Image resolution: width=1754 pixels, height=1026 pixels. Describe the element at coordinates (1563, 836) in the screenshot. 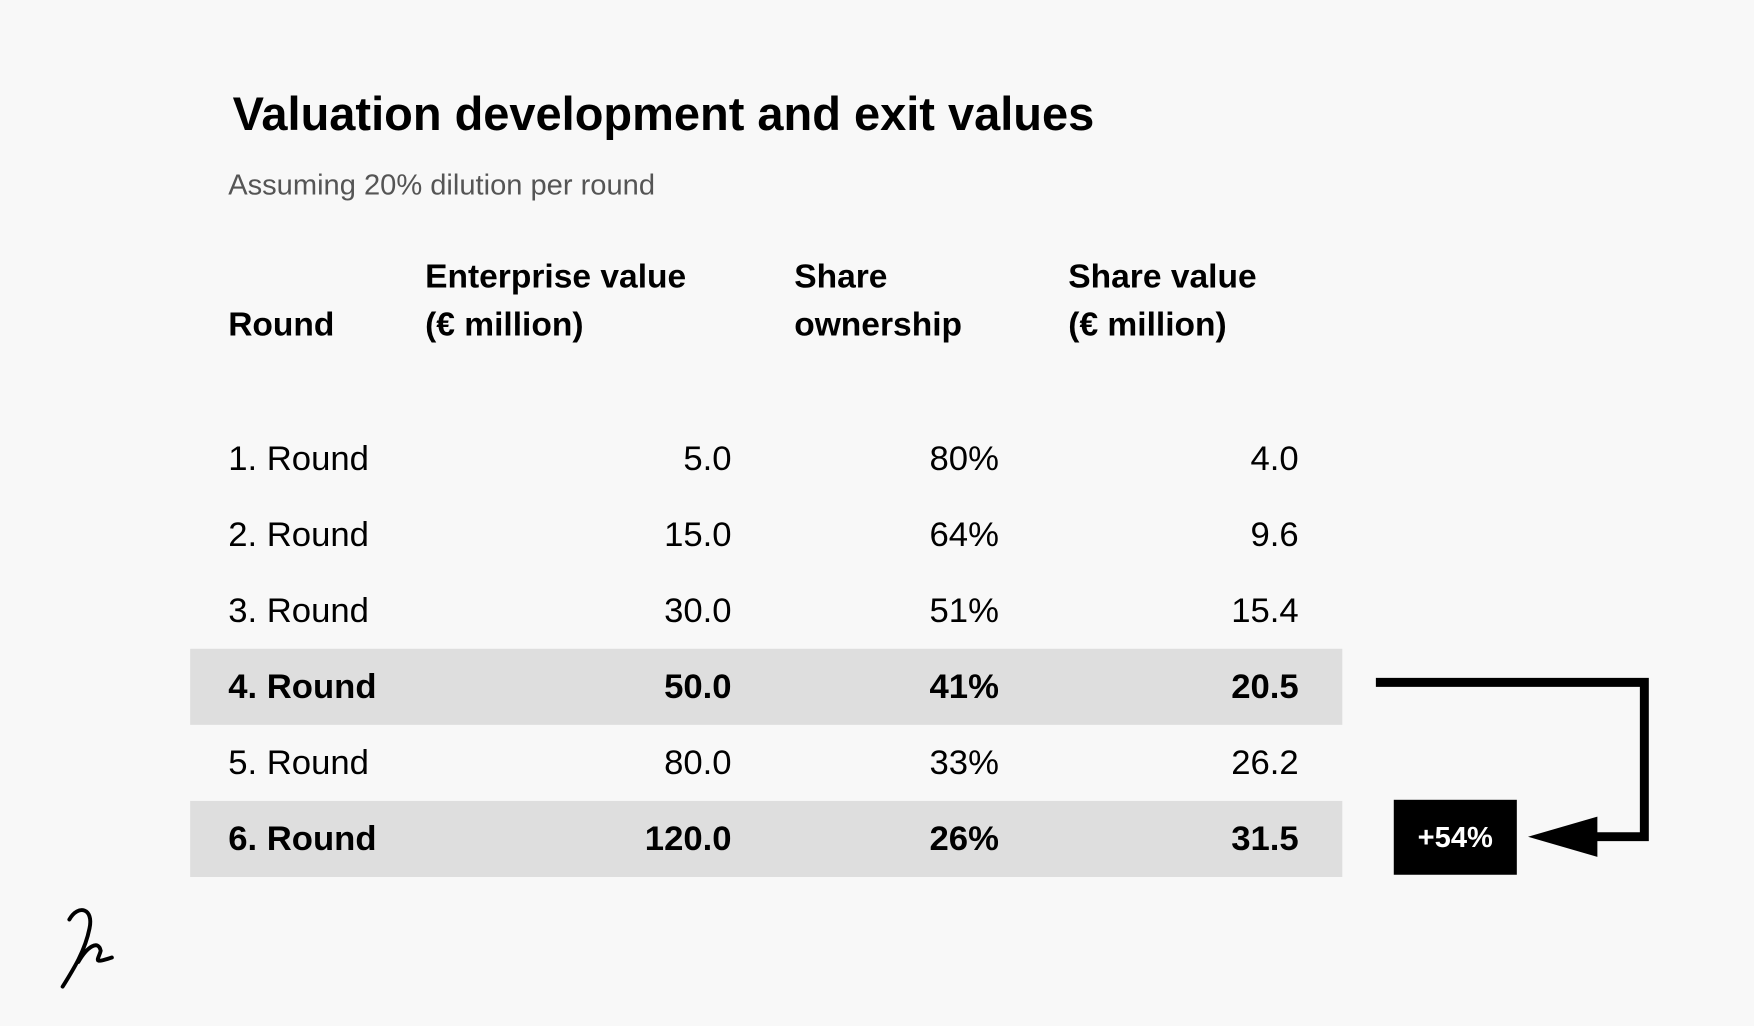

I see `arrow-head` at that location.